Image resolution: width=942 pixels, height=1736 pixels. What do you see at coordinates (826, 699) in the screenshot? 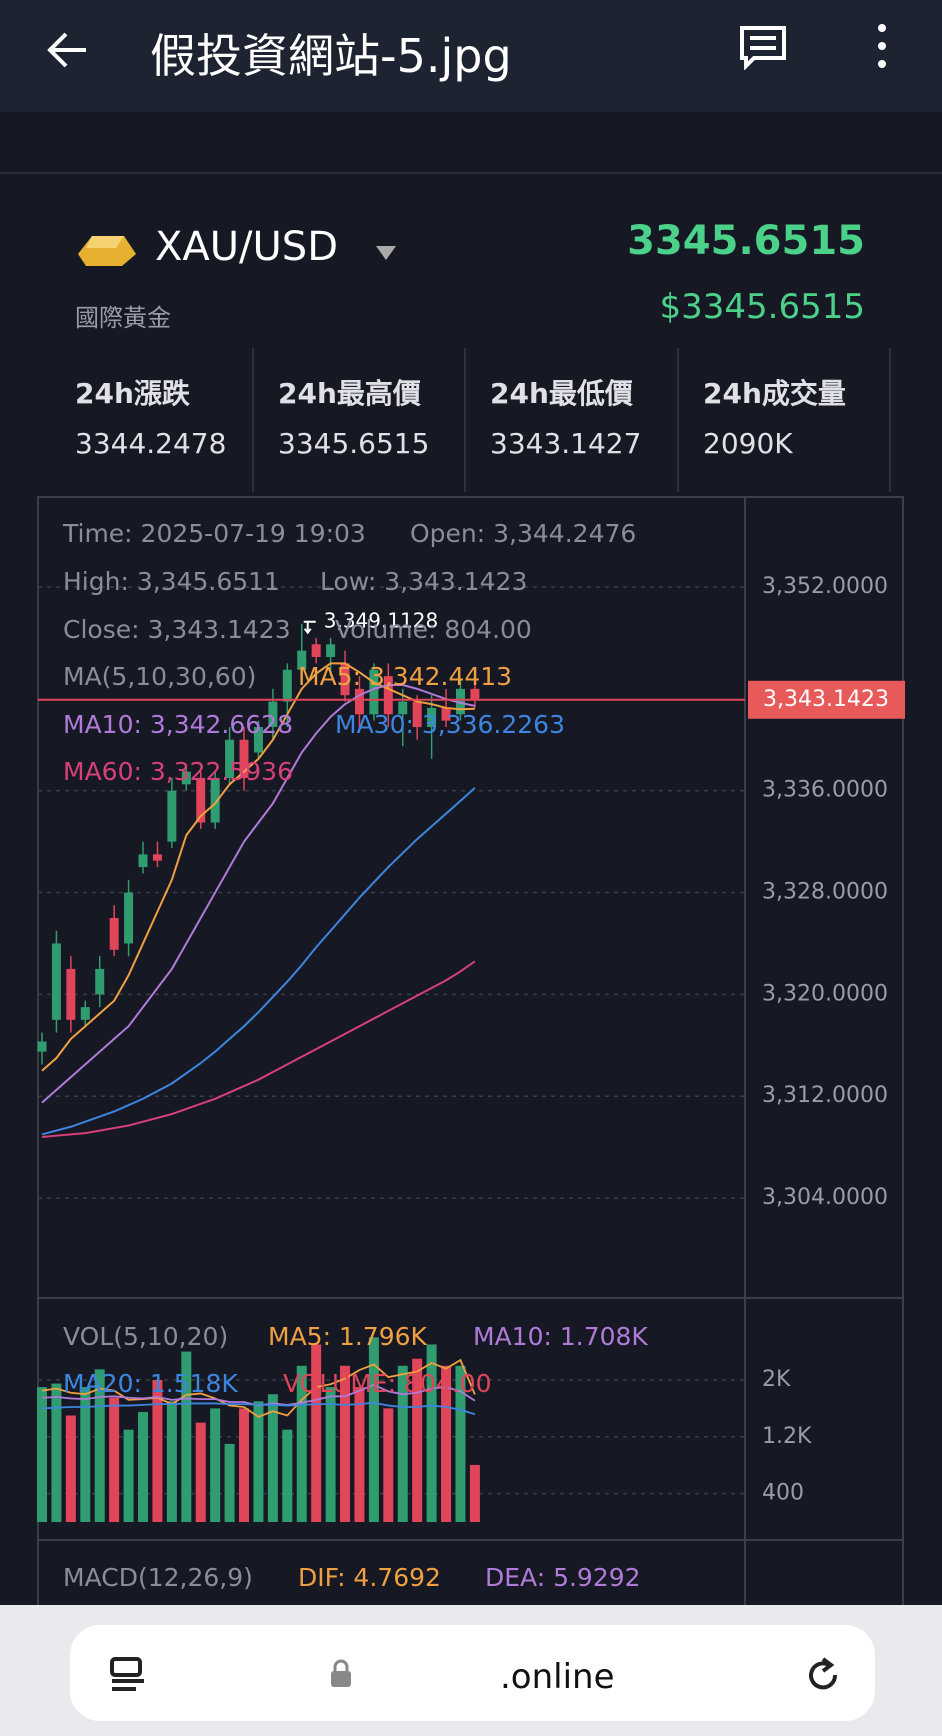
I see `last-price-box` at bounding box center [826, 699].